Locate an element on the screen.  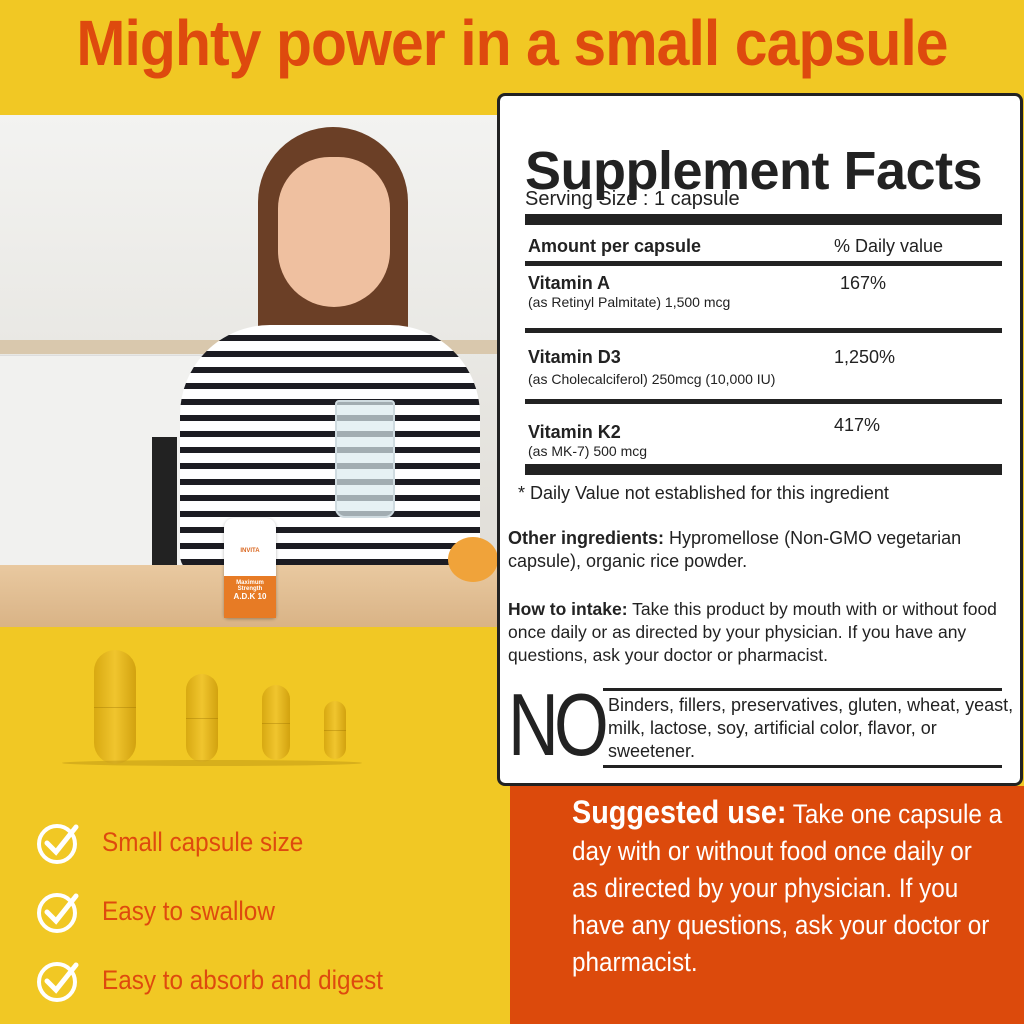
product-bottle: INVITA Maximum Strength A.D.K 10 is located at coordinates (250, 568).